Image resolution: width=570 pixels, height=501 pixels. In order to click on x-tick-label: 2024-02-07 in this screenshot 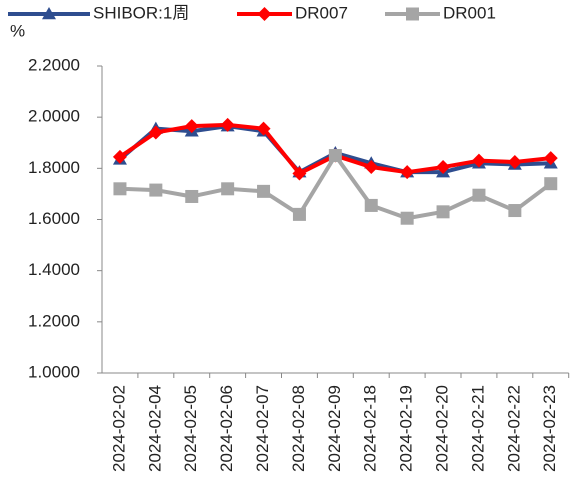, I will do `click(262, 428)`.